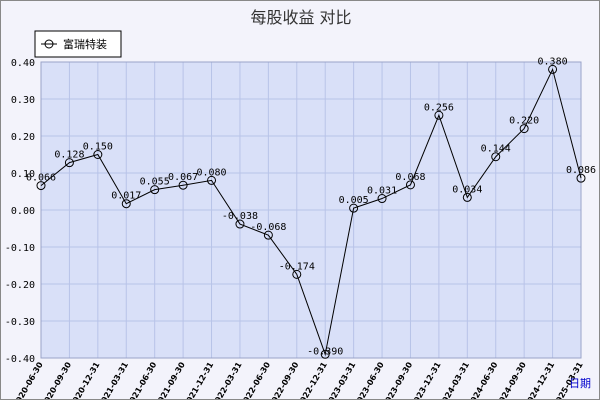 This screenshot has height=400, width=600. What do you see at coordinates (410, 177) in the screenshot?
I see `data-label: 0.068` at bounding box center [410, 177].